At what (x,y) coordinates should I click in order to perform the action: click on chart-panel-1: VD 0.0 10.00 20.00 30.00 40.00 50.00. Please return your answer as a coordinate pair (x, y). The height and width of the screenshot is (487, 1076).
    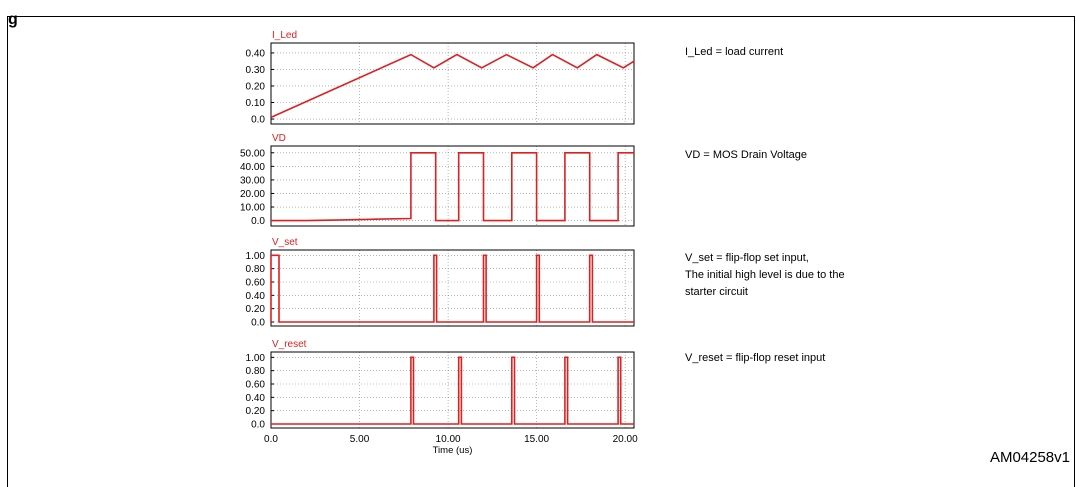
    Looking at the image, I should click on (437, 180).